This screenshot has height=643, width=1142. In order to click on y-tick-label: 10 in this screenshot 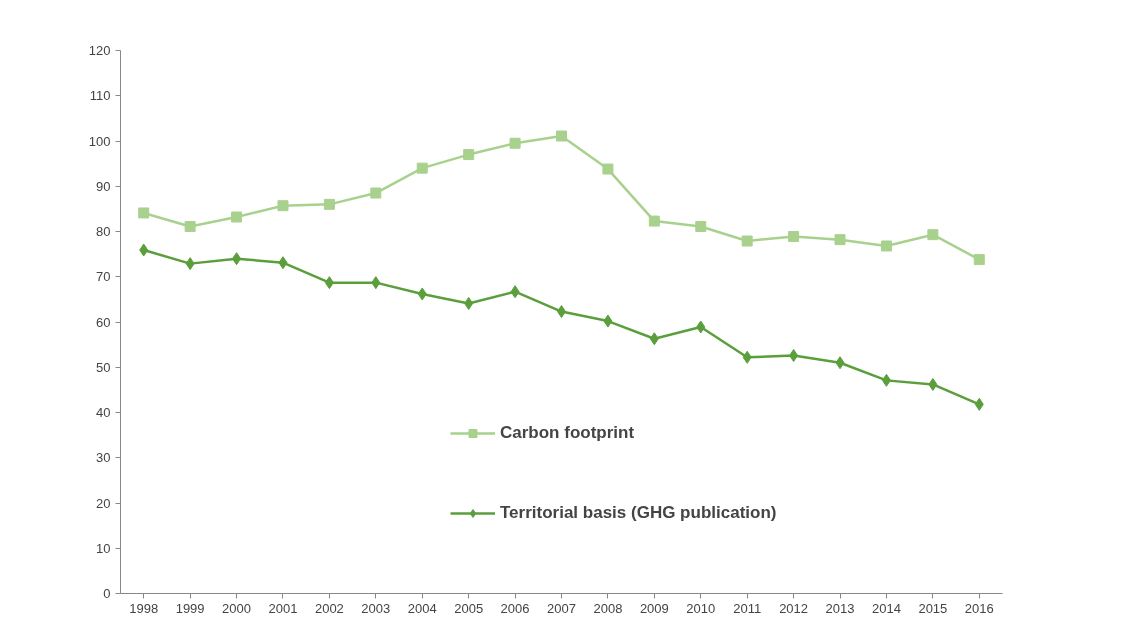, I will do `click(103, 548)`.